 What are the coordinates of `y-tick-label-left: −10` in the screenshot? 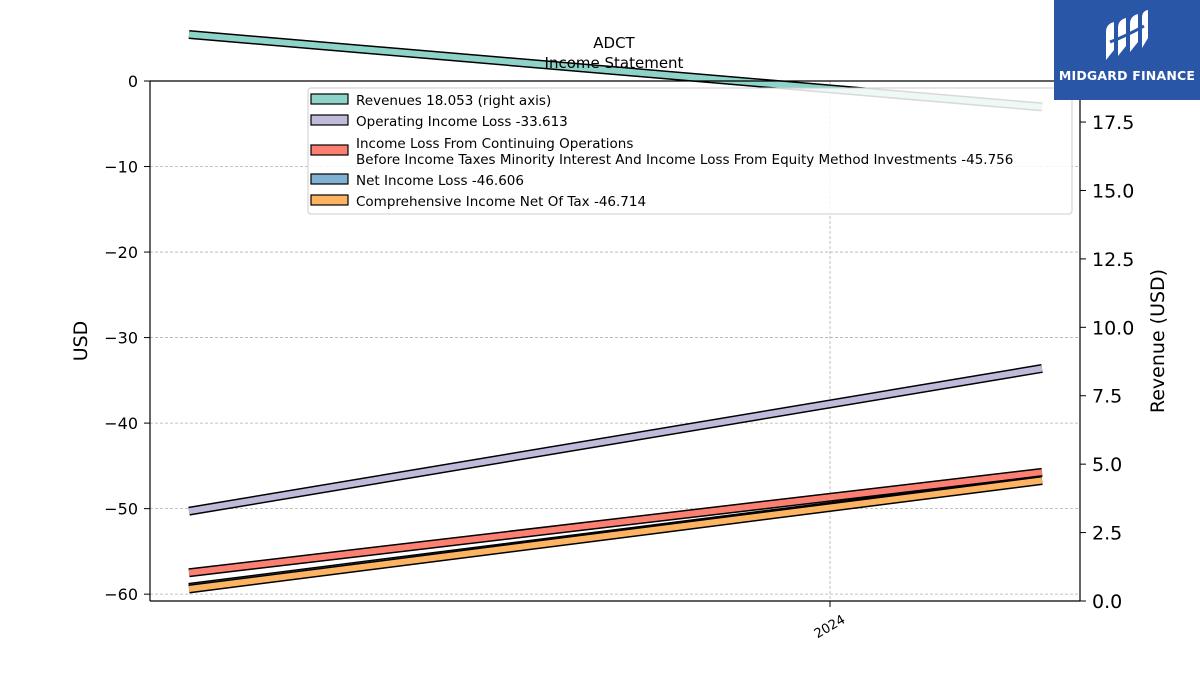 It's located at (121, 167).